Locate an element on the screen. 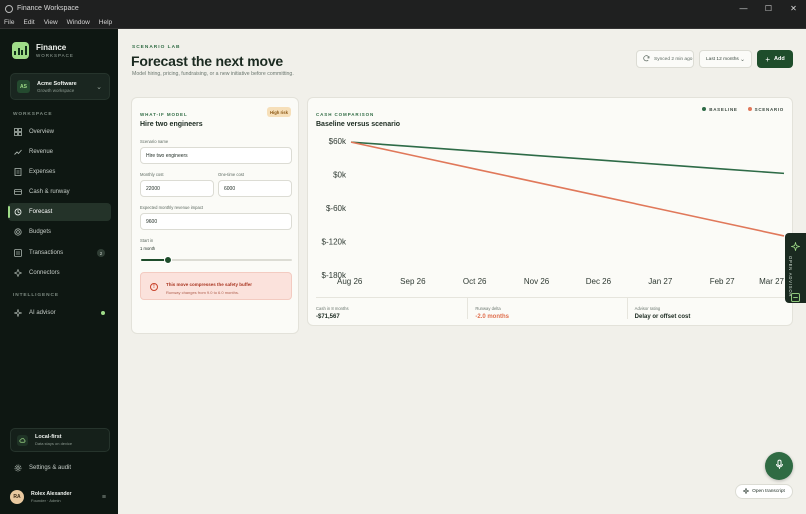  menu-bar: File Edit View Window Help is located at coordinates (403, 23).